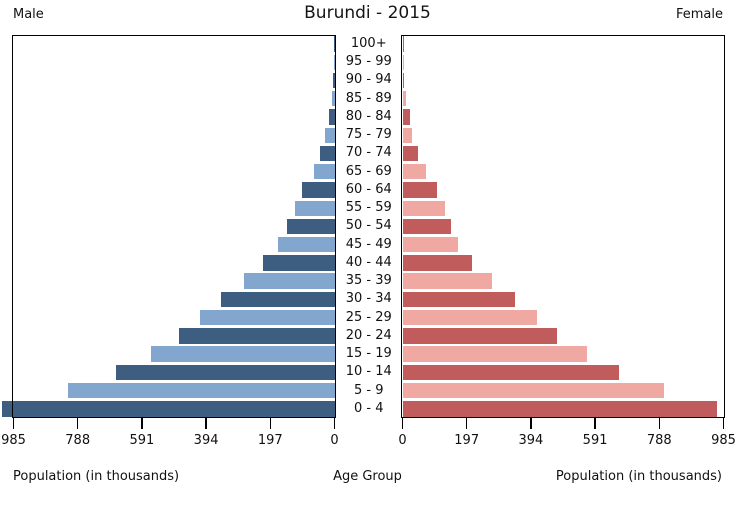 The width and height of the screenshot is (735, 512). What do you see at coordinates (368, 372) in the screenshot?
I see `age-label-10-14: 10 - 14` at bounding box center [368, 372].